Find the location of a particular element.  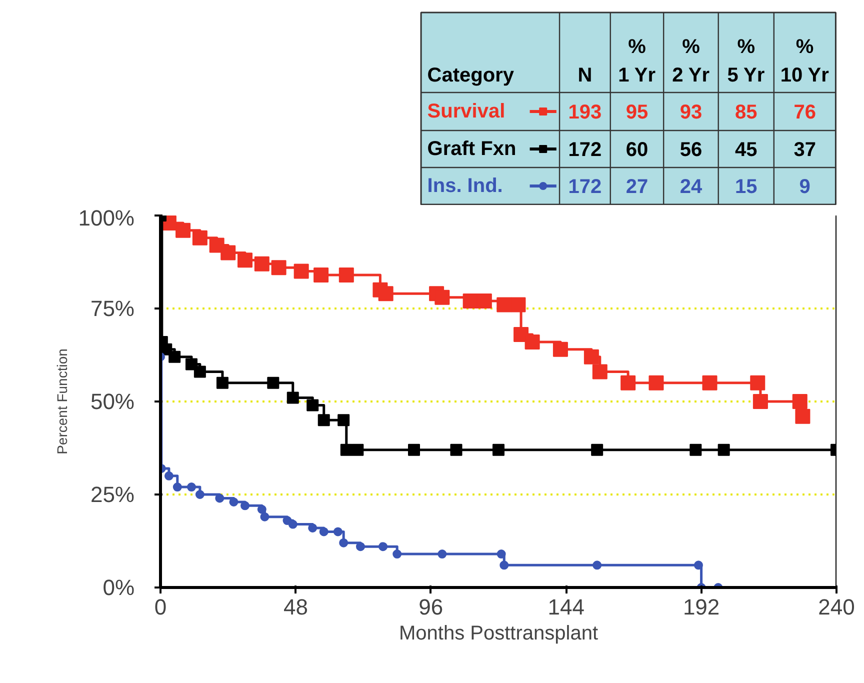

text: Category is located at coordinates (471, 75).